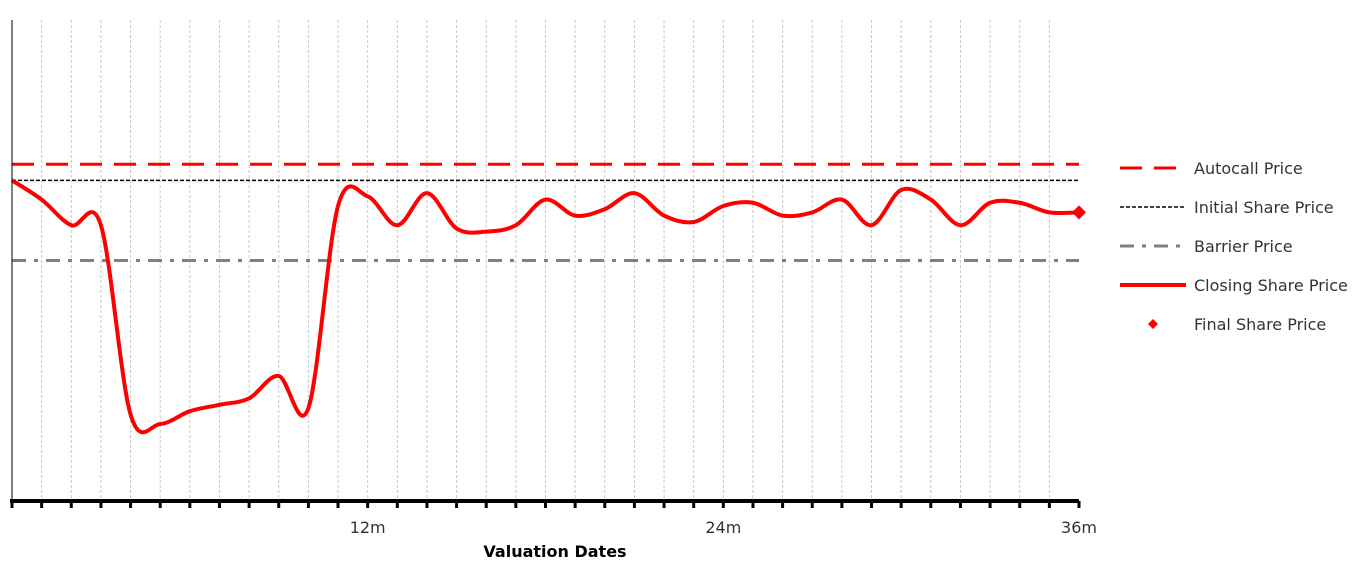 The height and width of the screenshot is (564, 1358). I want to click on legend-item: Autocall Price, so click(1211, 168).